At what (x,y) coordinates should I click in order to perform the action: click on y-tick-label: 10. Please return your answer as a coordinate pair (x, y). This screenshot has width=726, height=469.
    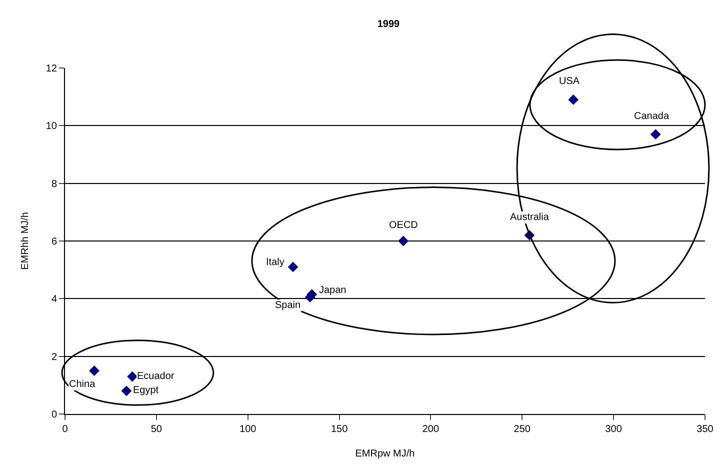
    Looking at the image, I should click on (52, 126).